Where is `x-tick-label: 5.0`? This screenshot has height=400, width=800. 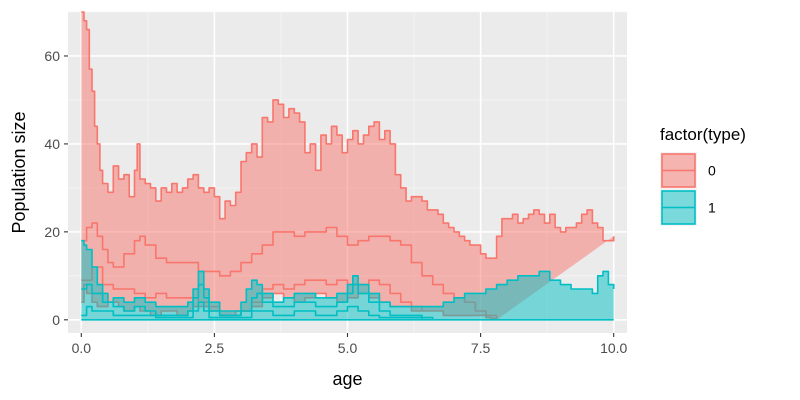
x-tick-label: 5.0 is located at coordinates (348, 348).